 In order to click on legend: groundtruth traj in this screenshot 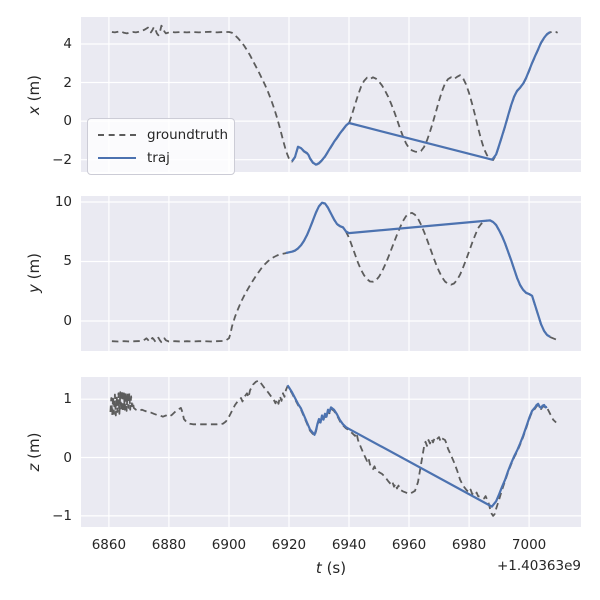, I will do `click(161, 146)`.